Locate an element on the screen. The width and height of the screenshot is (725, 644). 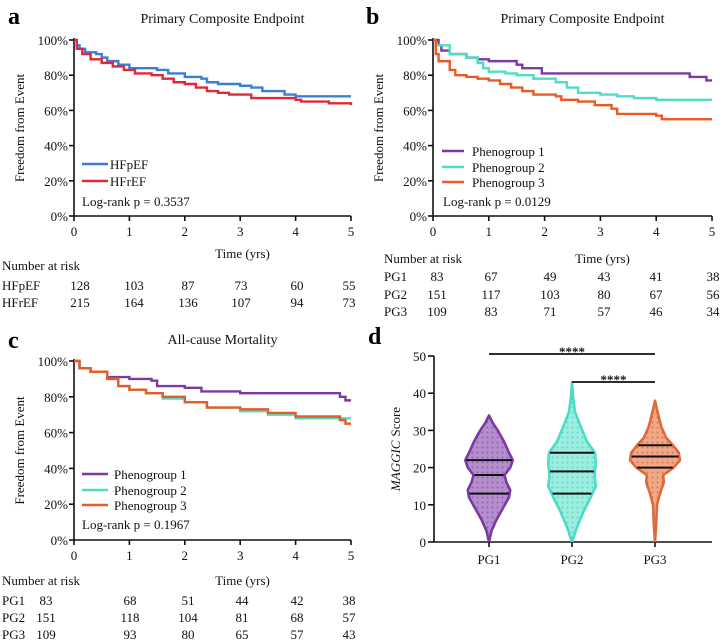
risk-value: 81 is located at coordinates (242, 617).